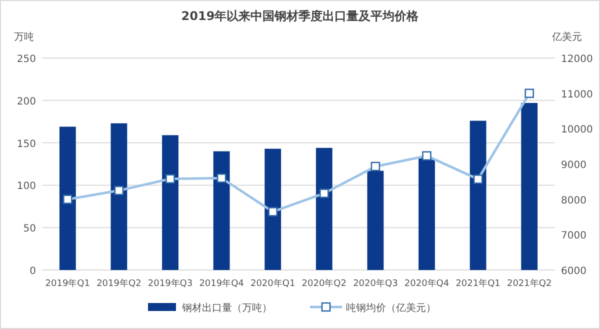 The image size is (600, 329). What do you see at coordinates (529, 283) in the screenshot?
I see `x-tick-label: 2021年Q2` at bounding box center [529, 283].